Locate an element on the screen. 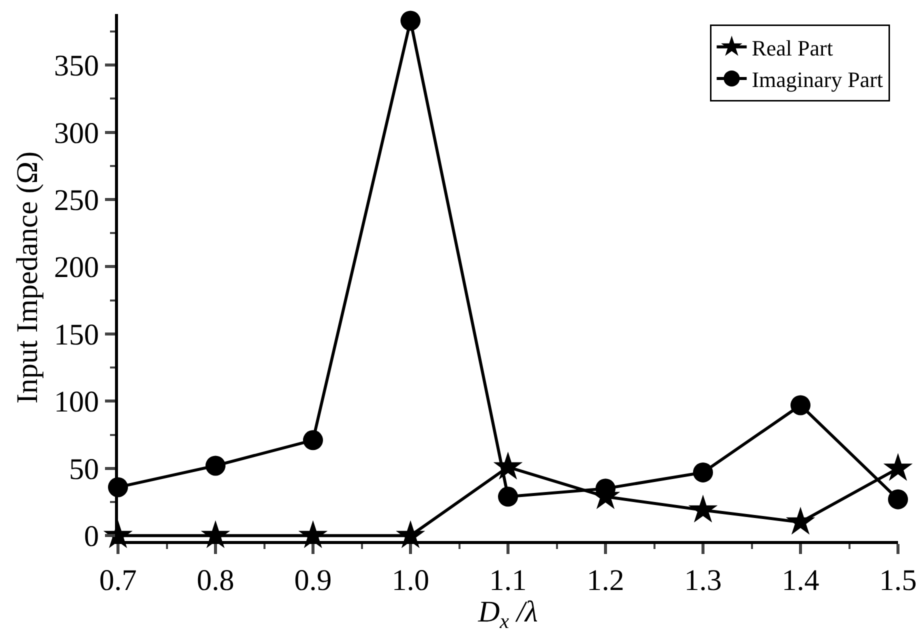 The image size is (920, 633). x-tick-label: 0.7 is located at coordinates (118, 580).